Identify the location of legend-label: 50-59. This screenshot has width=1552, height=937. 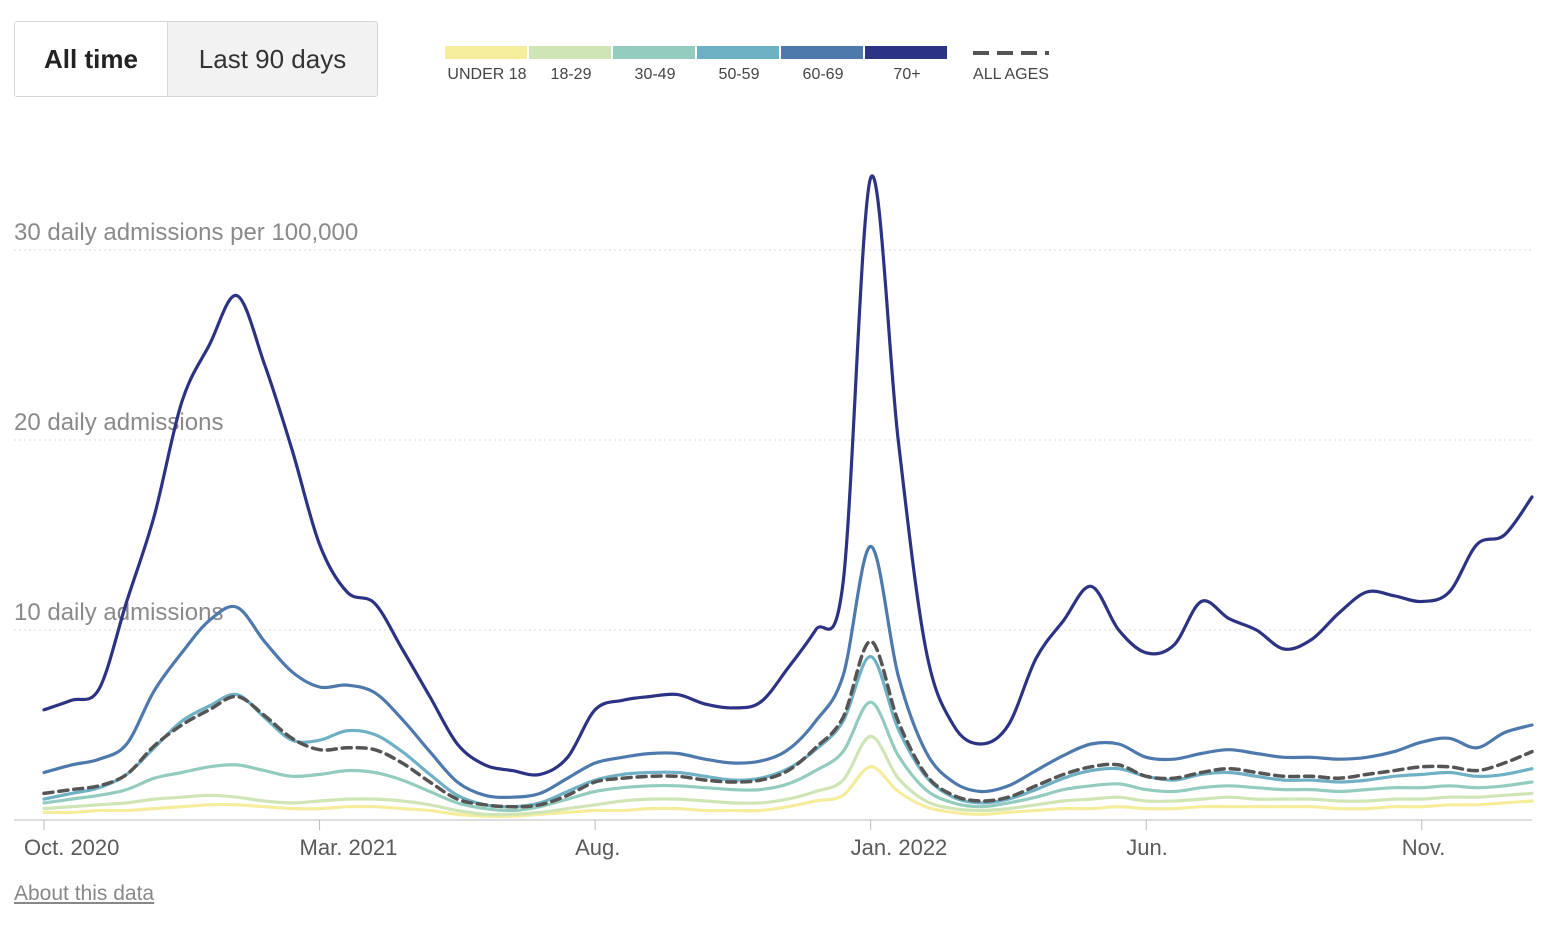
(739, 74).